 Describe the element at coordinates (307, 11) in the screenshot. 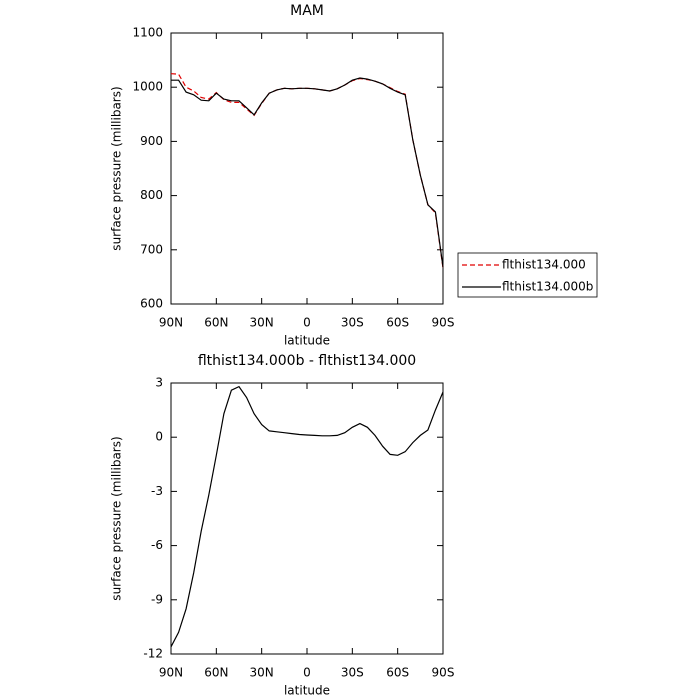

I see `chart-title: MAM` at that location.